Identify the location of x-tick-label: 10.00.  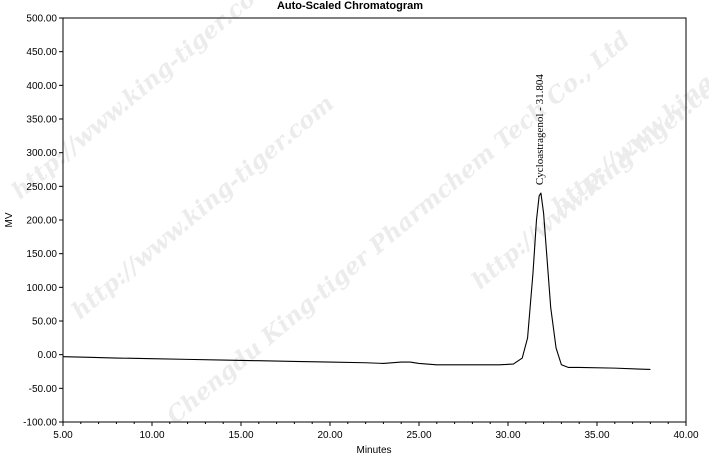
(151, 435).